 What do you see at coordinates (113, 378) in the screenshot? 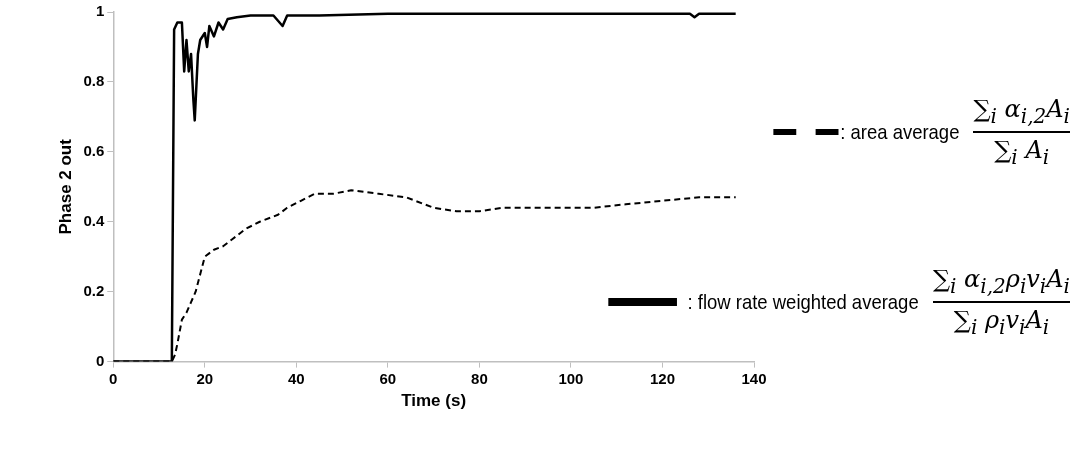
I see `x-tick-label: 0` at bounding box center [113, 378].